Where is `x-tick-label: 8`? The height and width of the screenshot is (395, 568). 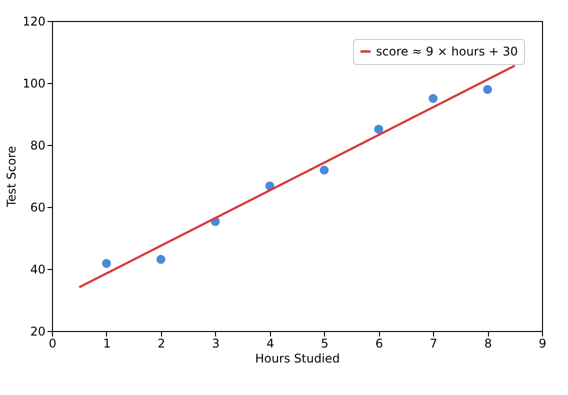
x-tick-label: 8 is located at coordinates (488, 343).